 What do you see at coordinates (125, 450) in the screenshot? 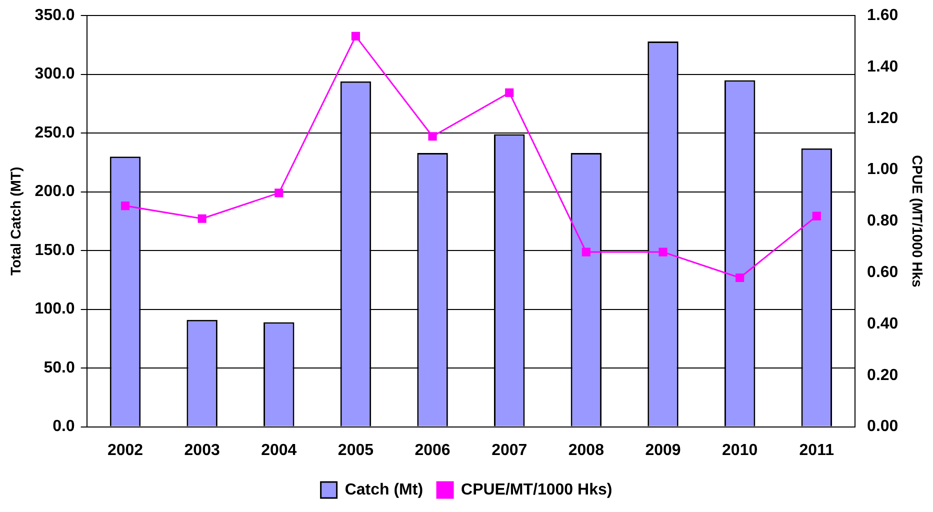
I see `x-tick-label: 2002` at bounding box center [125, 450].